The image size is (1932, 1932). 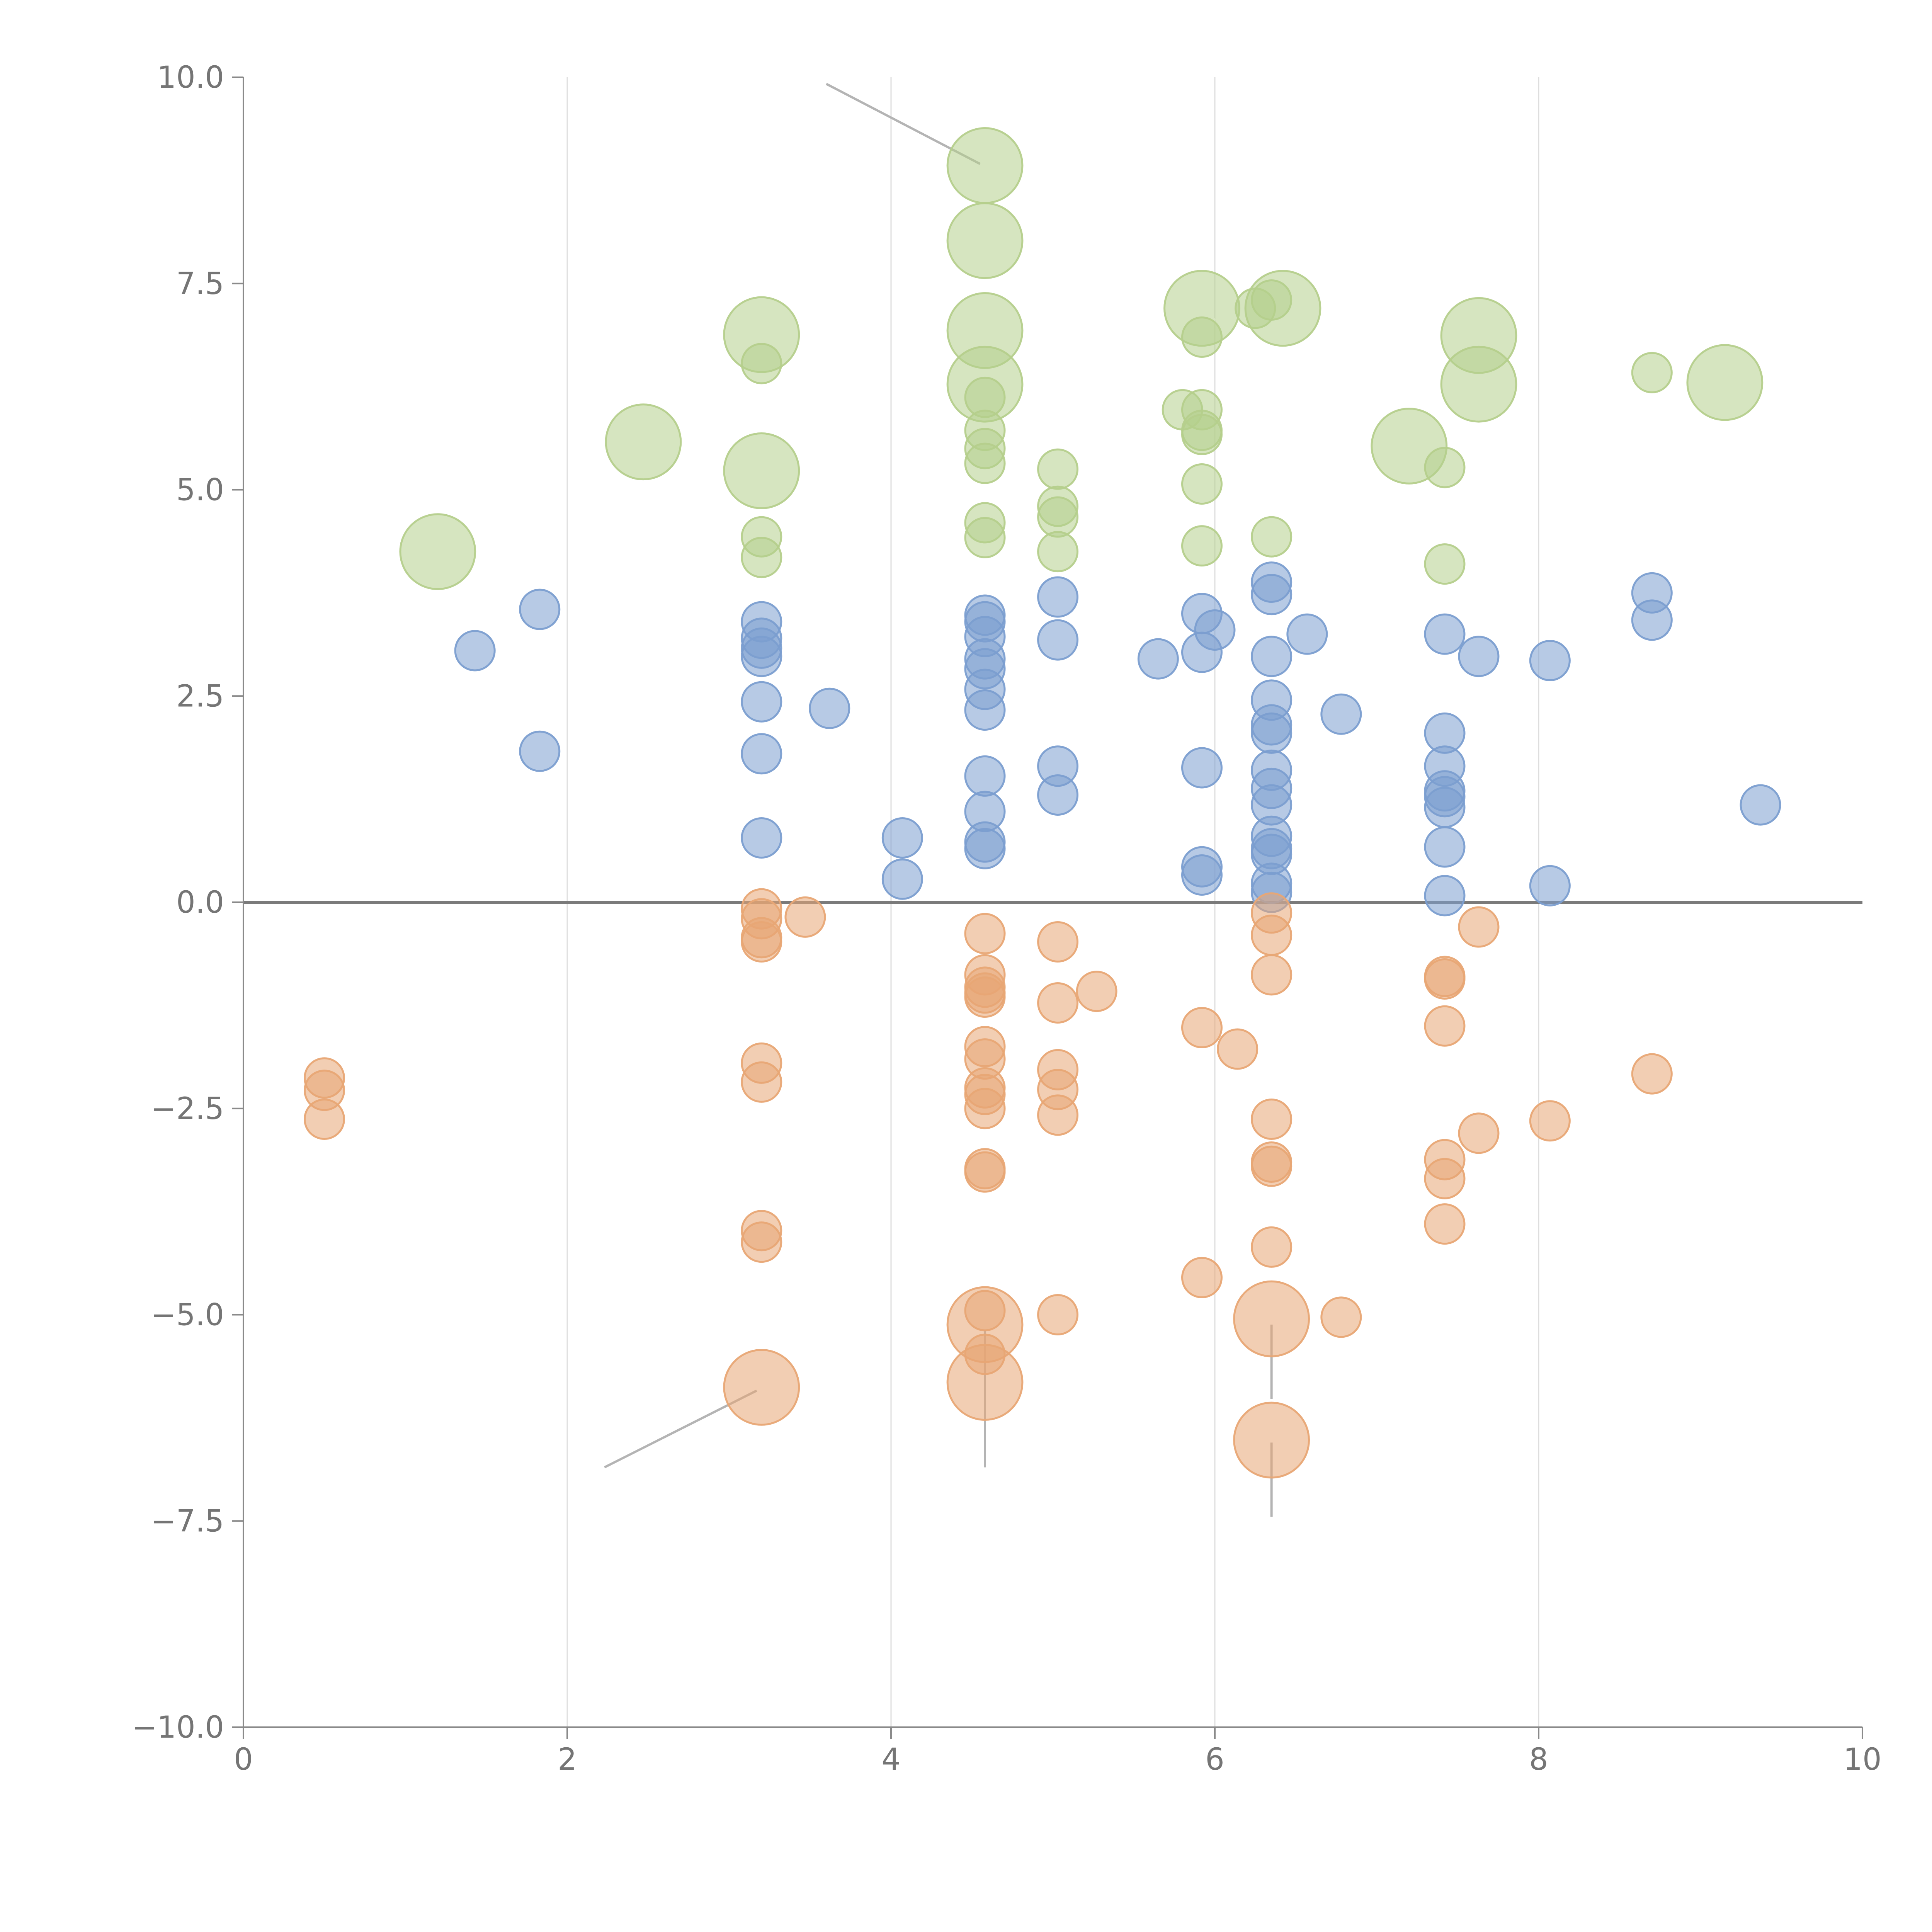 I want to click on x-tick-label: 4, so click(x=891, y=1759).